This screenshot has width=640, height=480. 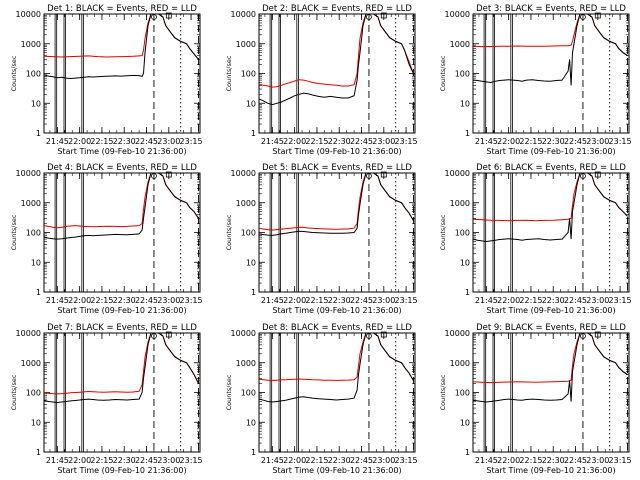 I want to click on panel-title: Det 3: BLACK = Events, RED = LLD, so click(x=551, y=9).